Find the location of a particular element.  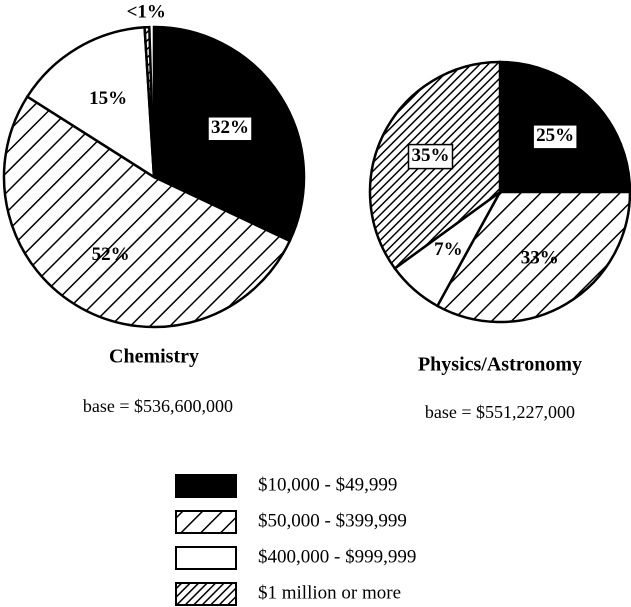

legend-label: $400,000 - $999,999 is located at coordinates (337, 556).